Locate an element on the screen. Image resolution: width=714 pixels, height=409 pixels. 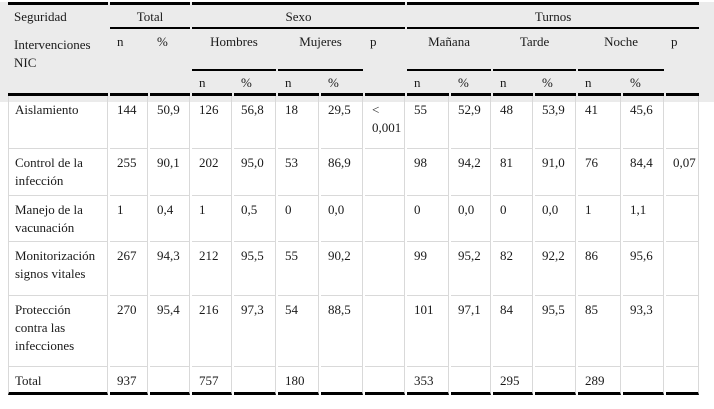
col-header-p-sexo: p is located at coordinates (373, 41).